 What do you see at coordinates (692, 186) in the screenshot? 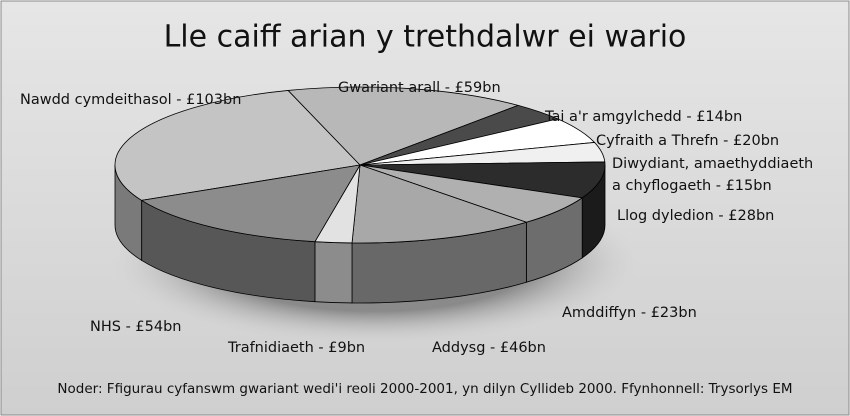
I see `label-line: a chyflogaeth - £15bn` at bounding box center [692, 186].